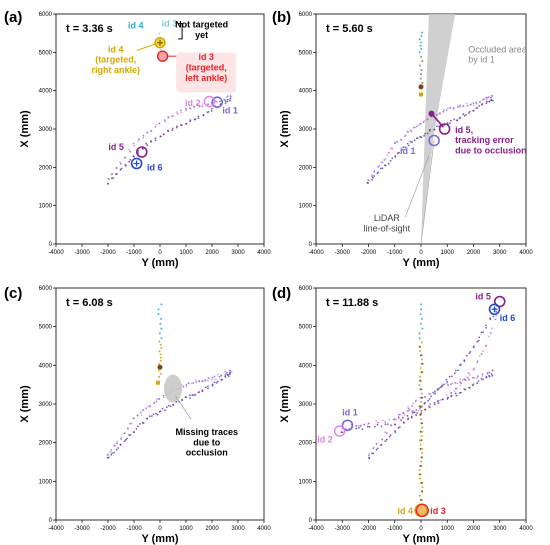  Describe the element at coordinates (420, 539) in the screenshot. I see `x-axis-label: Y (mm)` at that location.